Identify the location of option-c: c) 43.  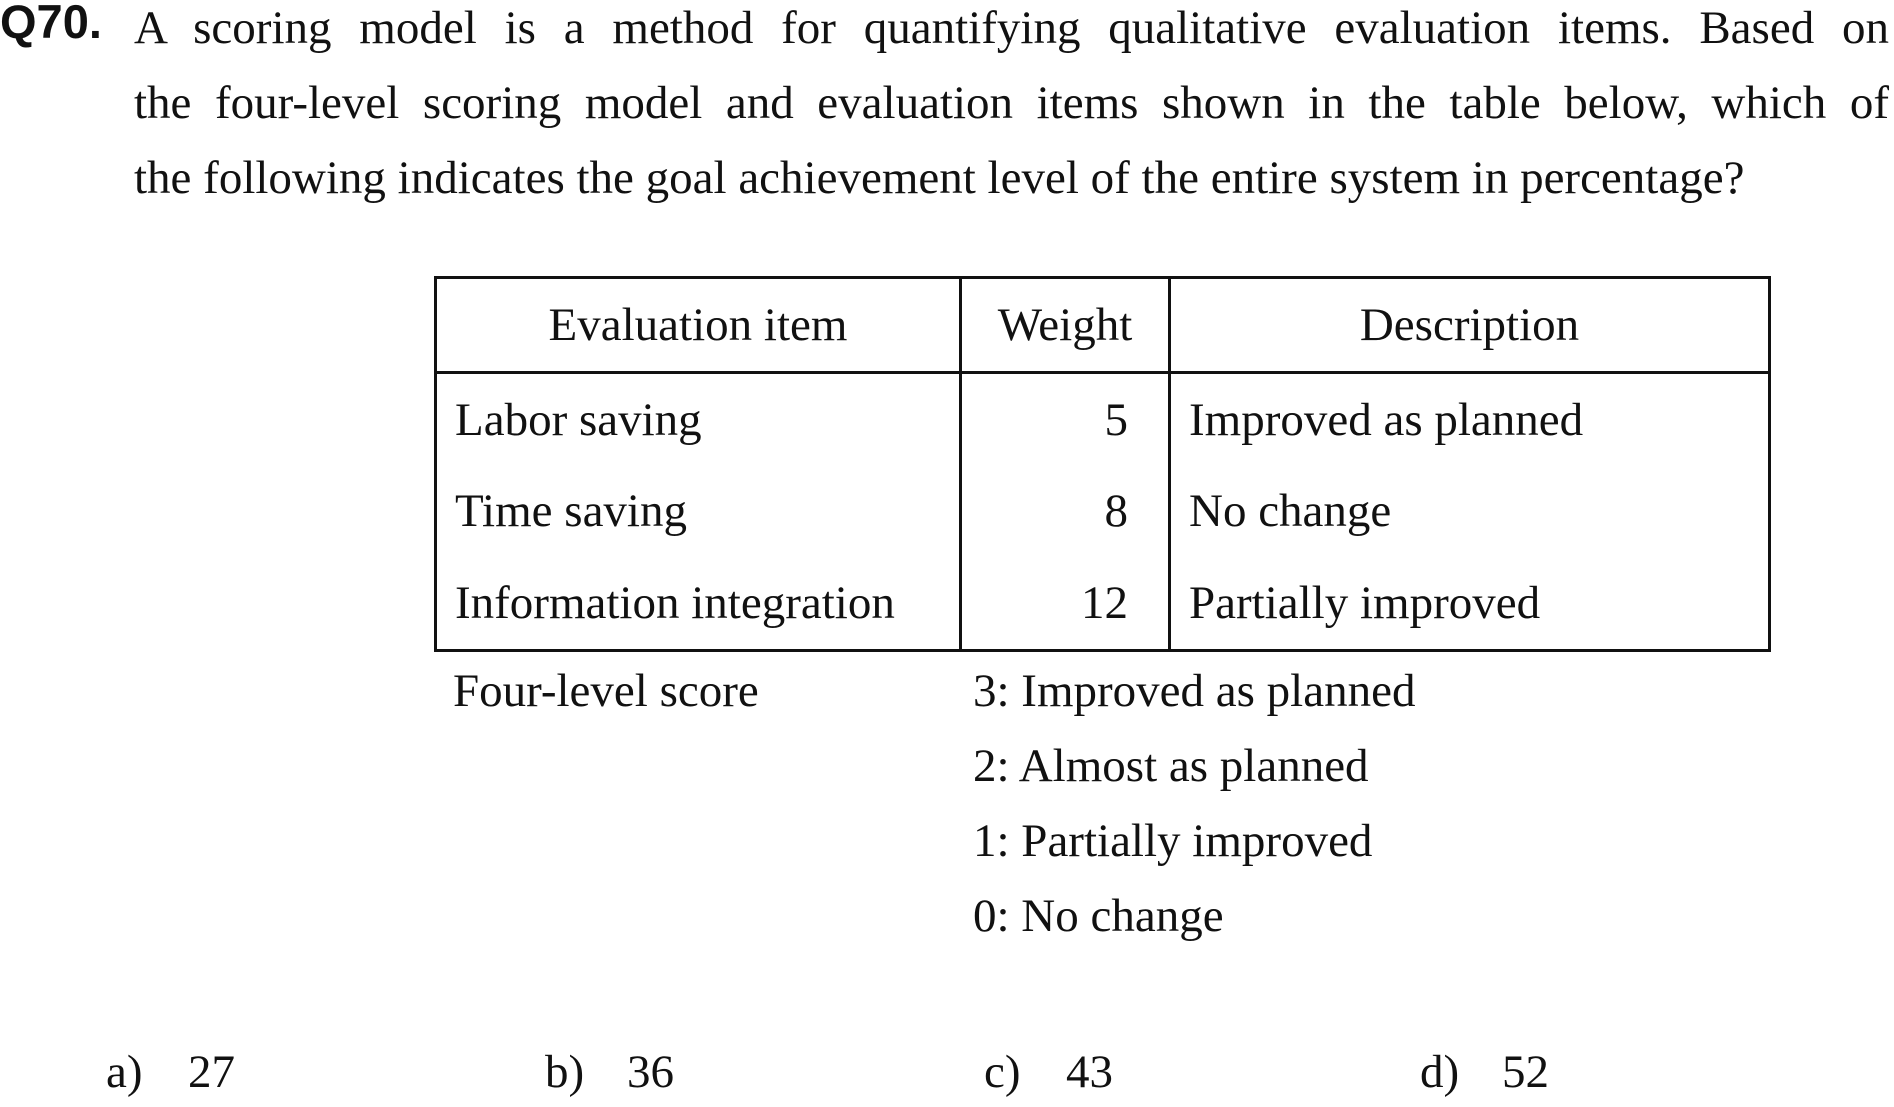
(1048, 1072).